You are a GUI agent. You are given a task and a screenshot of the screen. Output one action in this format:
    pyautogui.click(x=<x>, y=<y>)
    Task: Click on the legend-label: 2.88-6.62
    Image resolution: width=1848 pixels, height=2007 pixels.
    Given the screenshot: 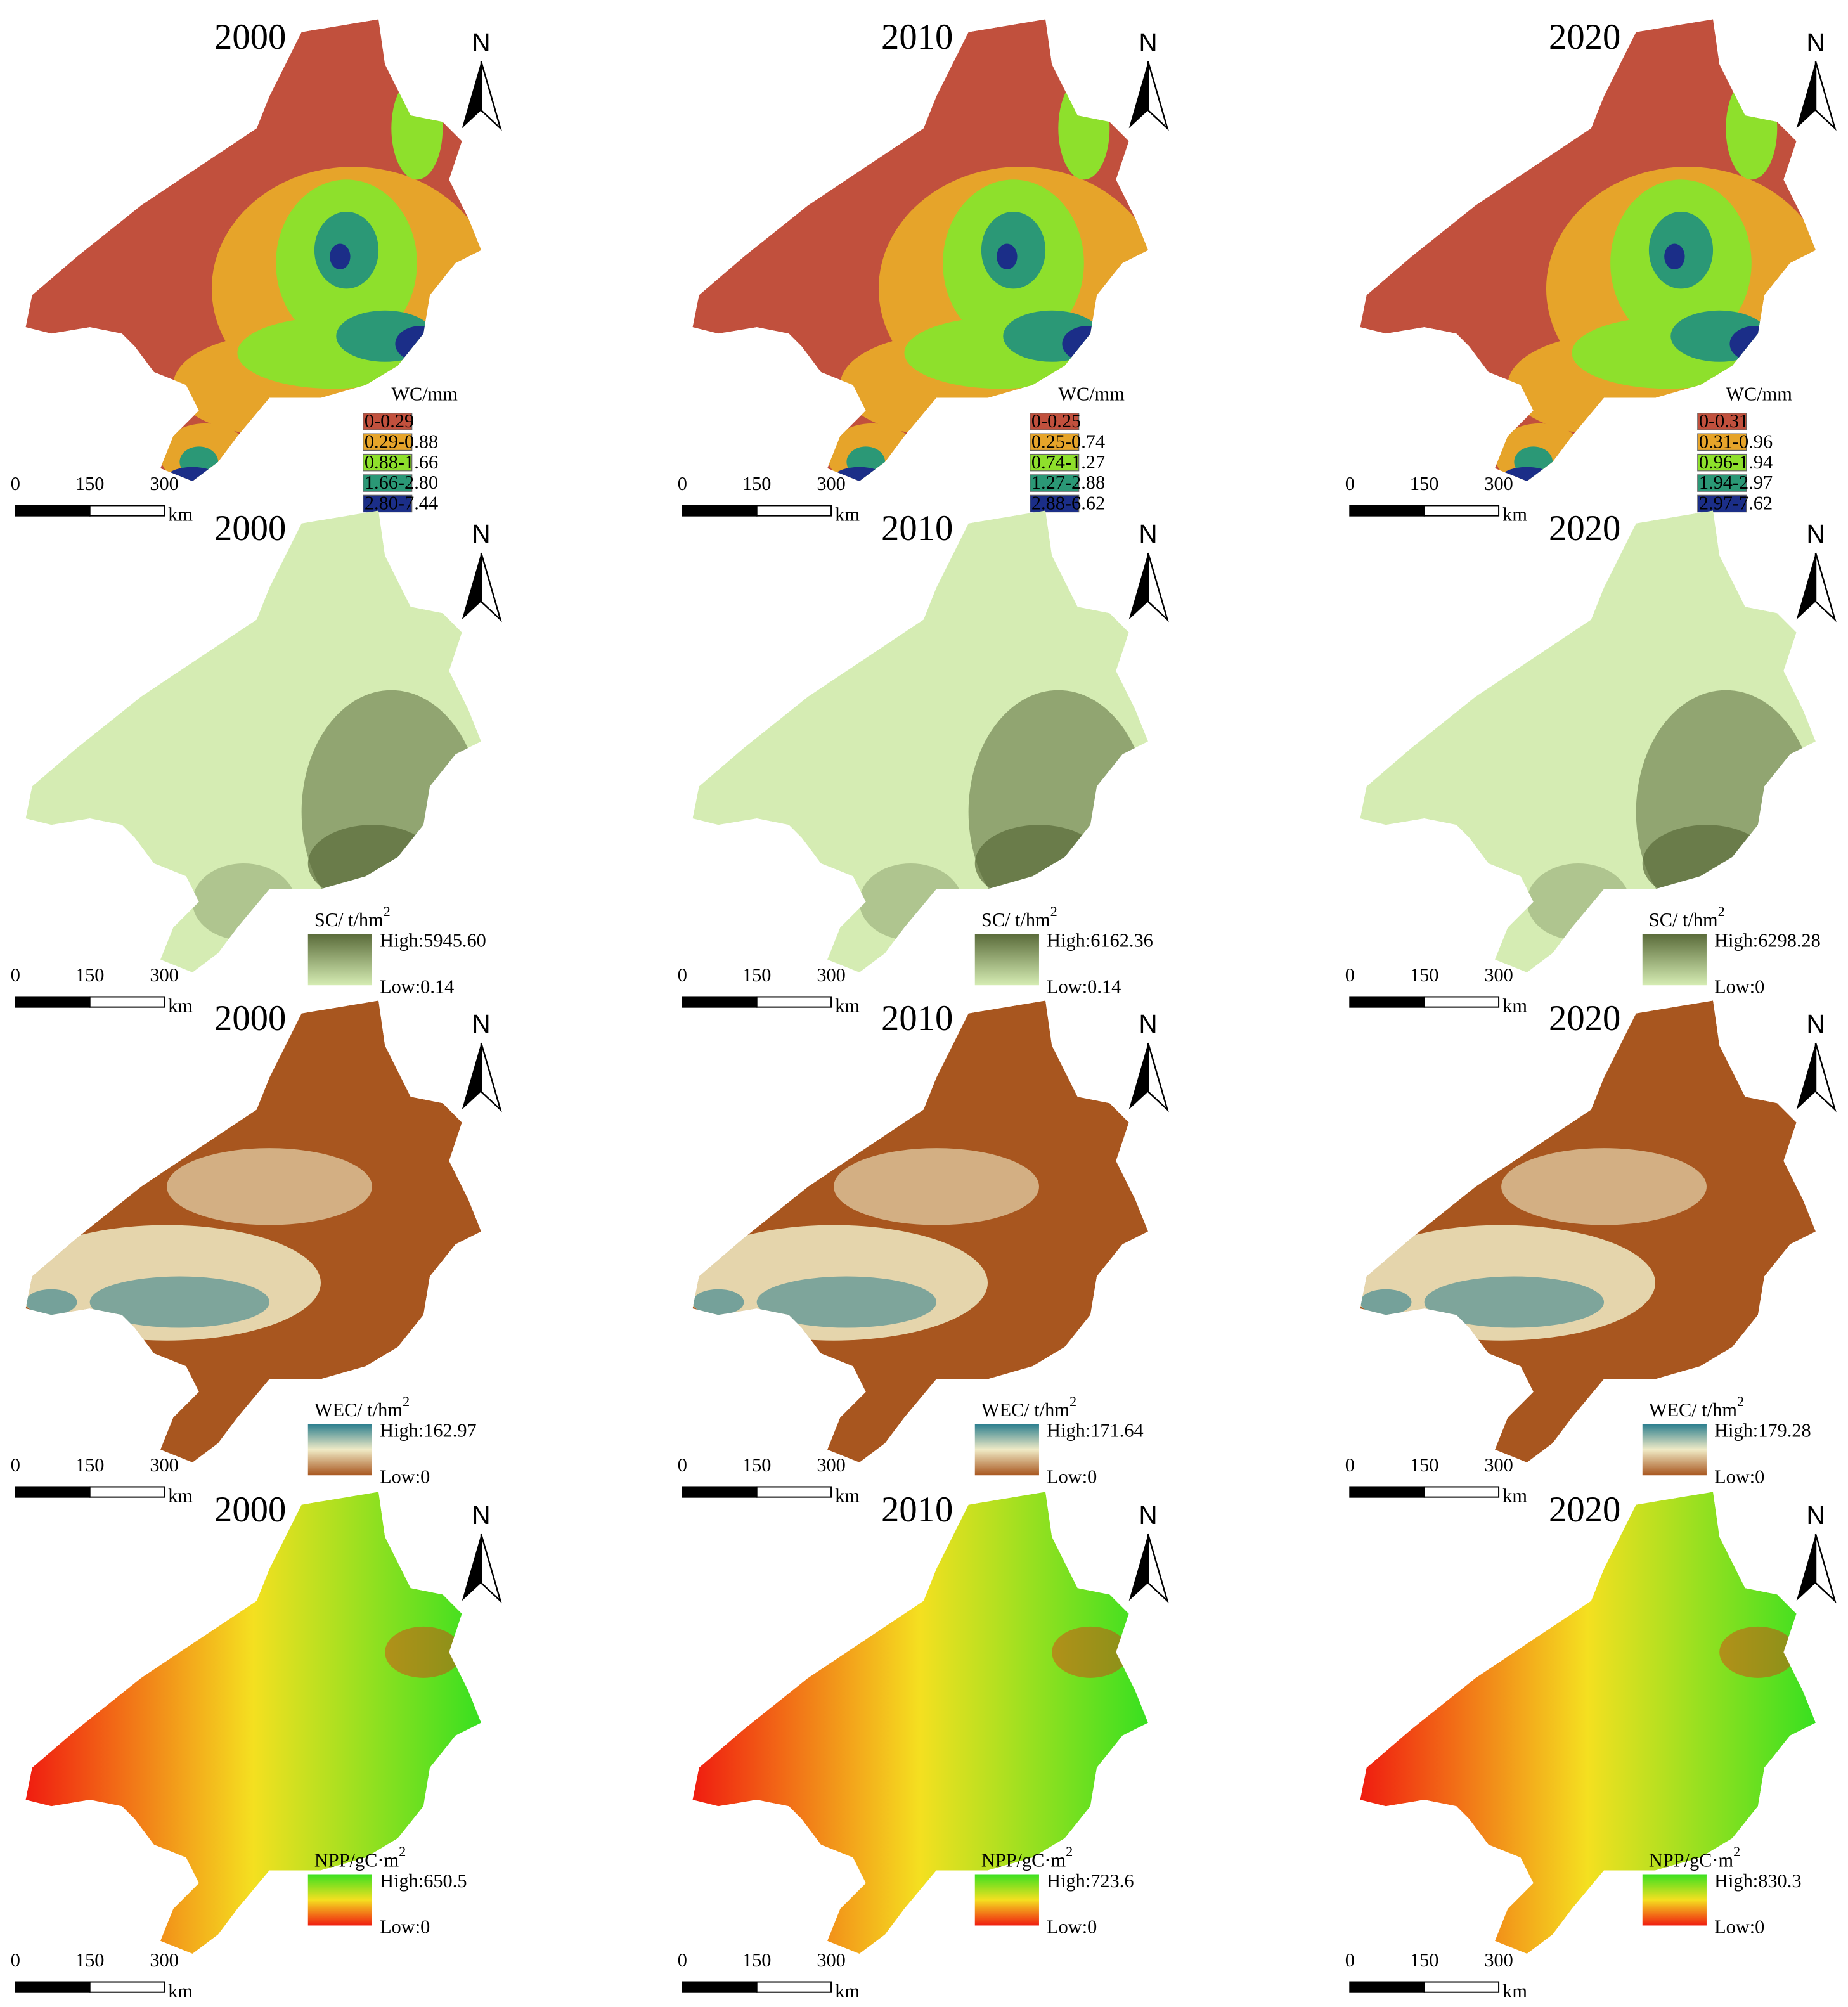 What is the action you would take?
    pyautogui.click(x=1068, y=503)
    